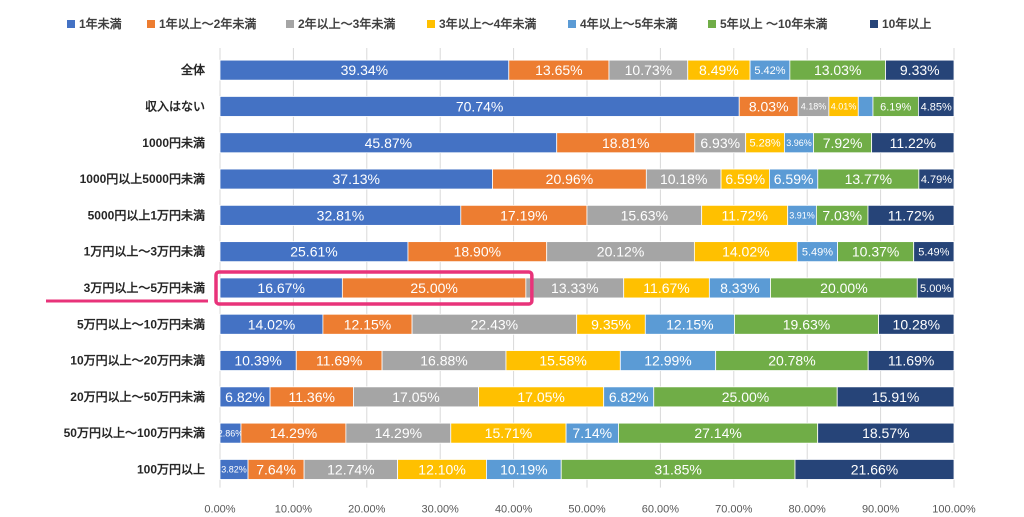 The image size is (1024, 517). I want to click on x-tick-label: 30.00%, so click(441, 510).